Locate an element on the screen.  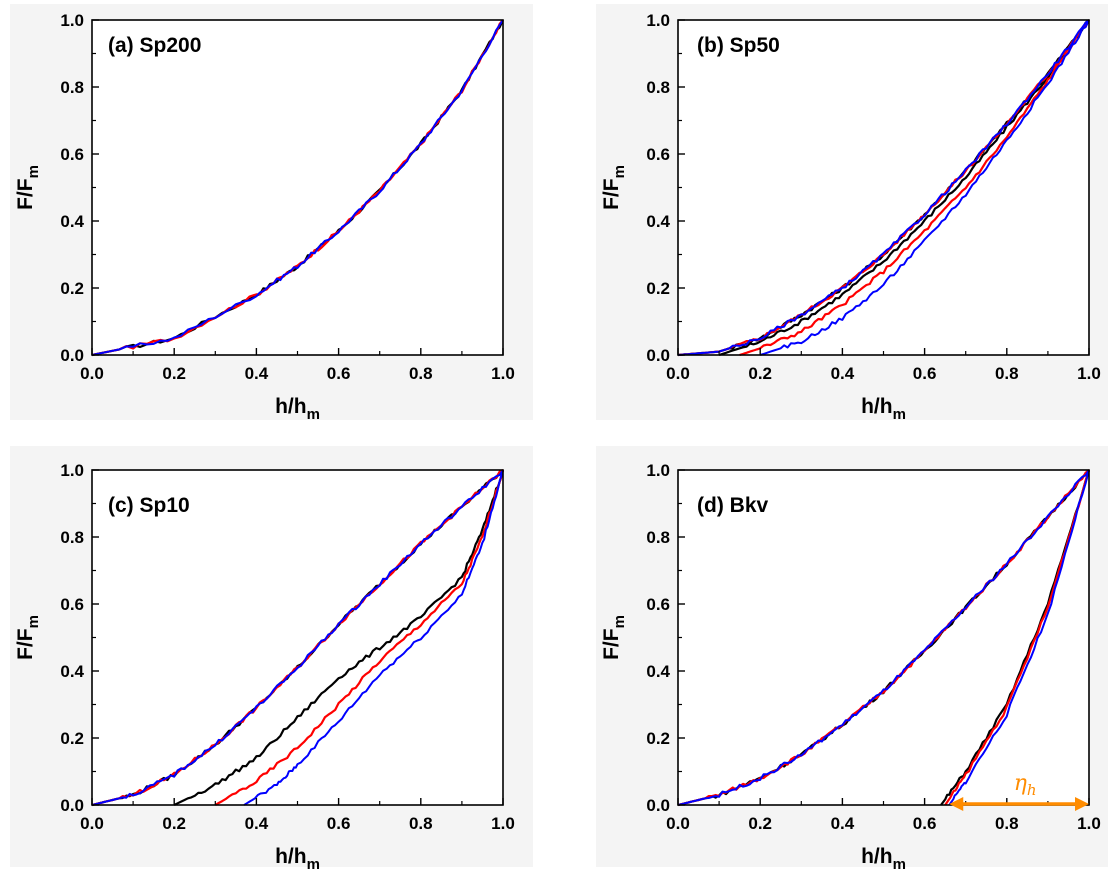
eta-arrow-head-right is located at coordinates (1082, 804).